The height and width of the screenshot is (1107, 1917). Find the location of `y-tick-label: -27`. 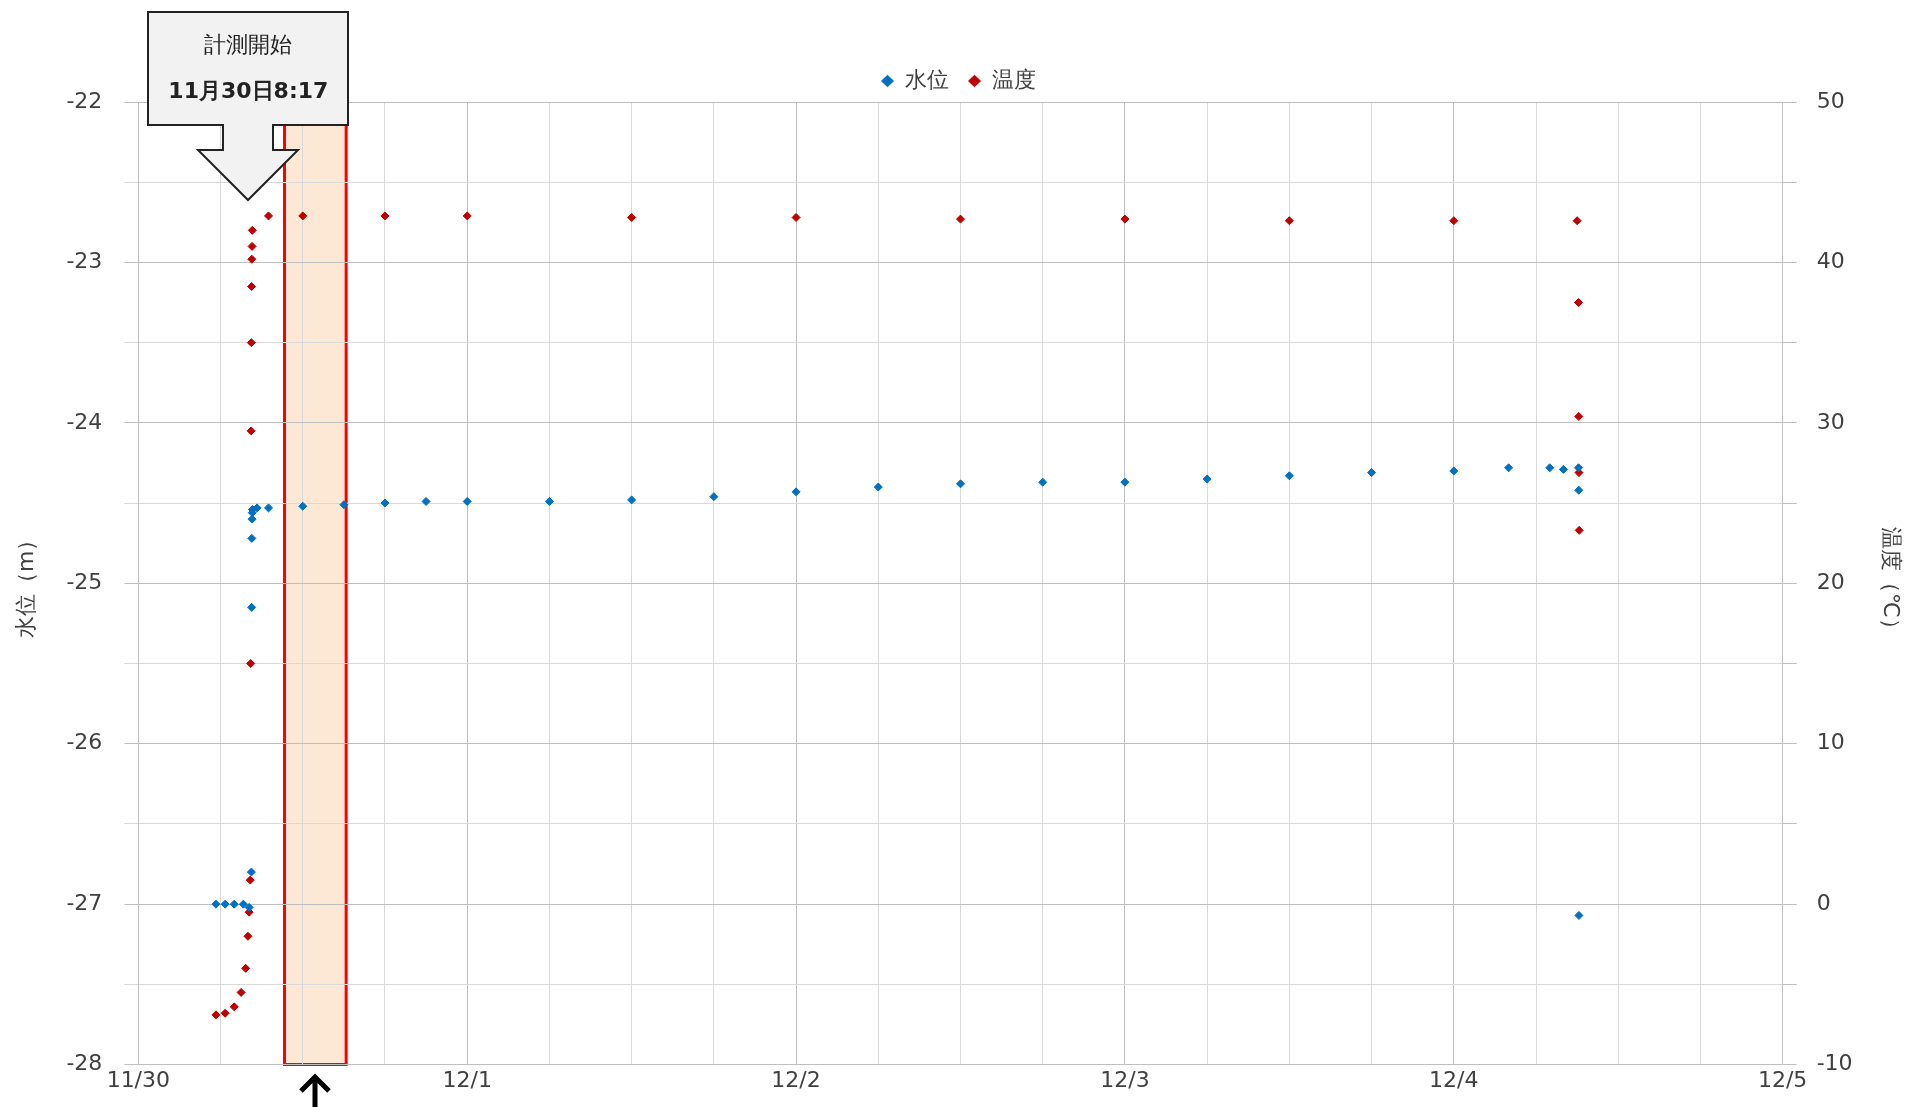

y-tick-label: -27 is located at coordinates (84, 902).